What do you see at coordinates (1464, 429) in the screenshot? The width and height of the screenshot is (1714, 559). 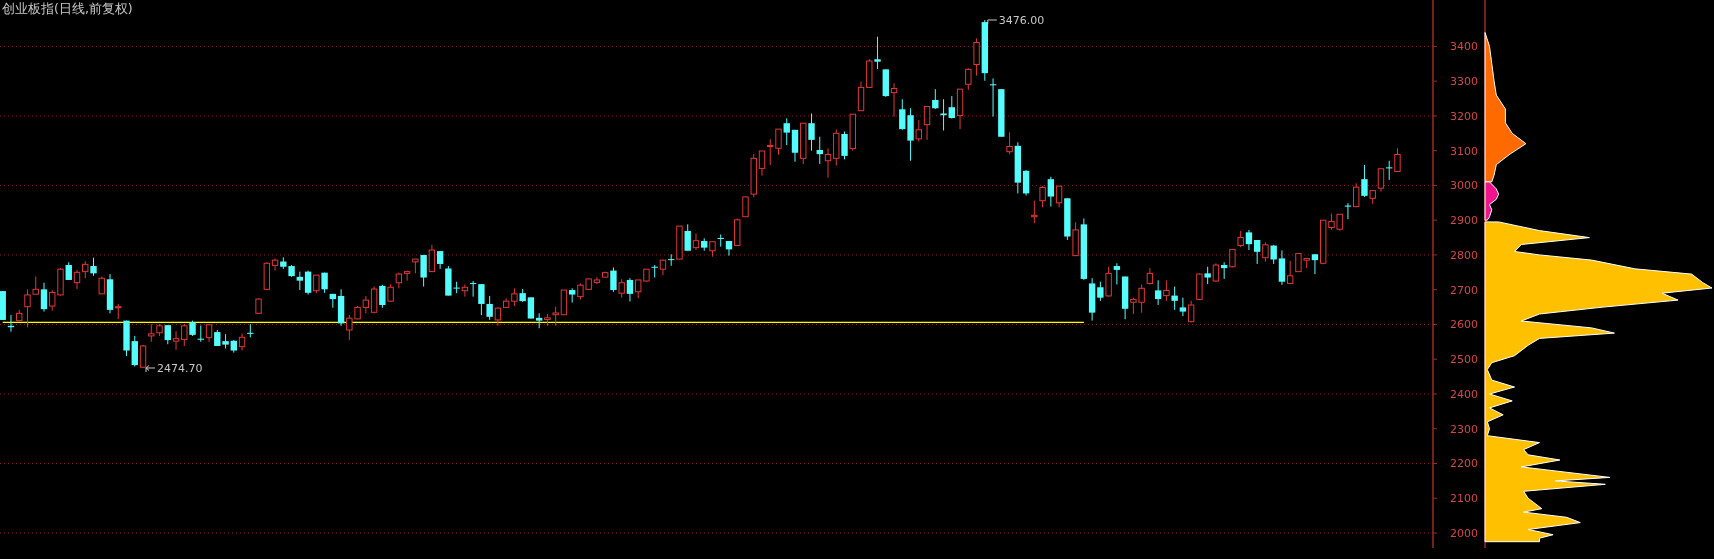 I see `y-tick-label: 2300` at bounding box center [1464, 429].